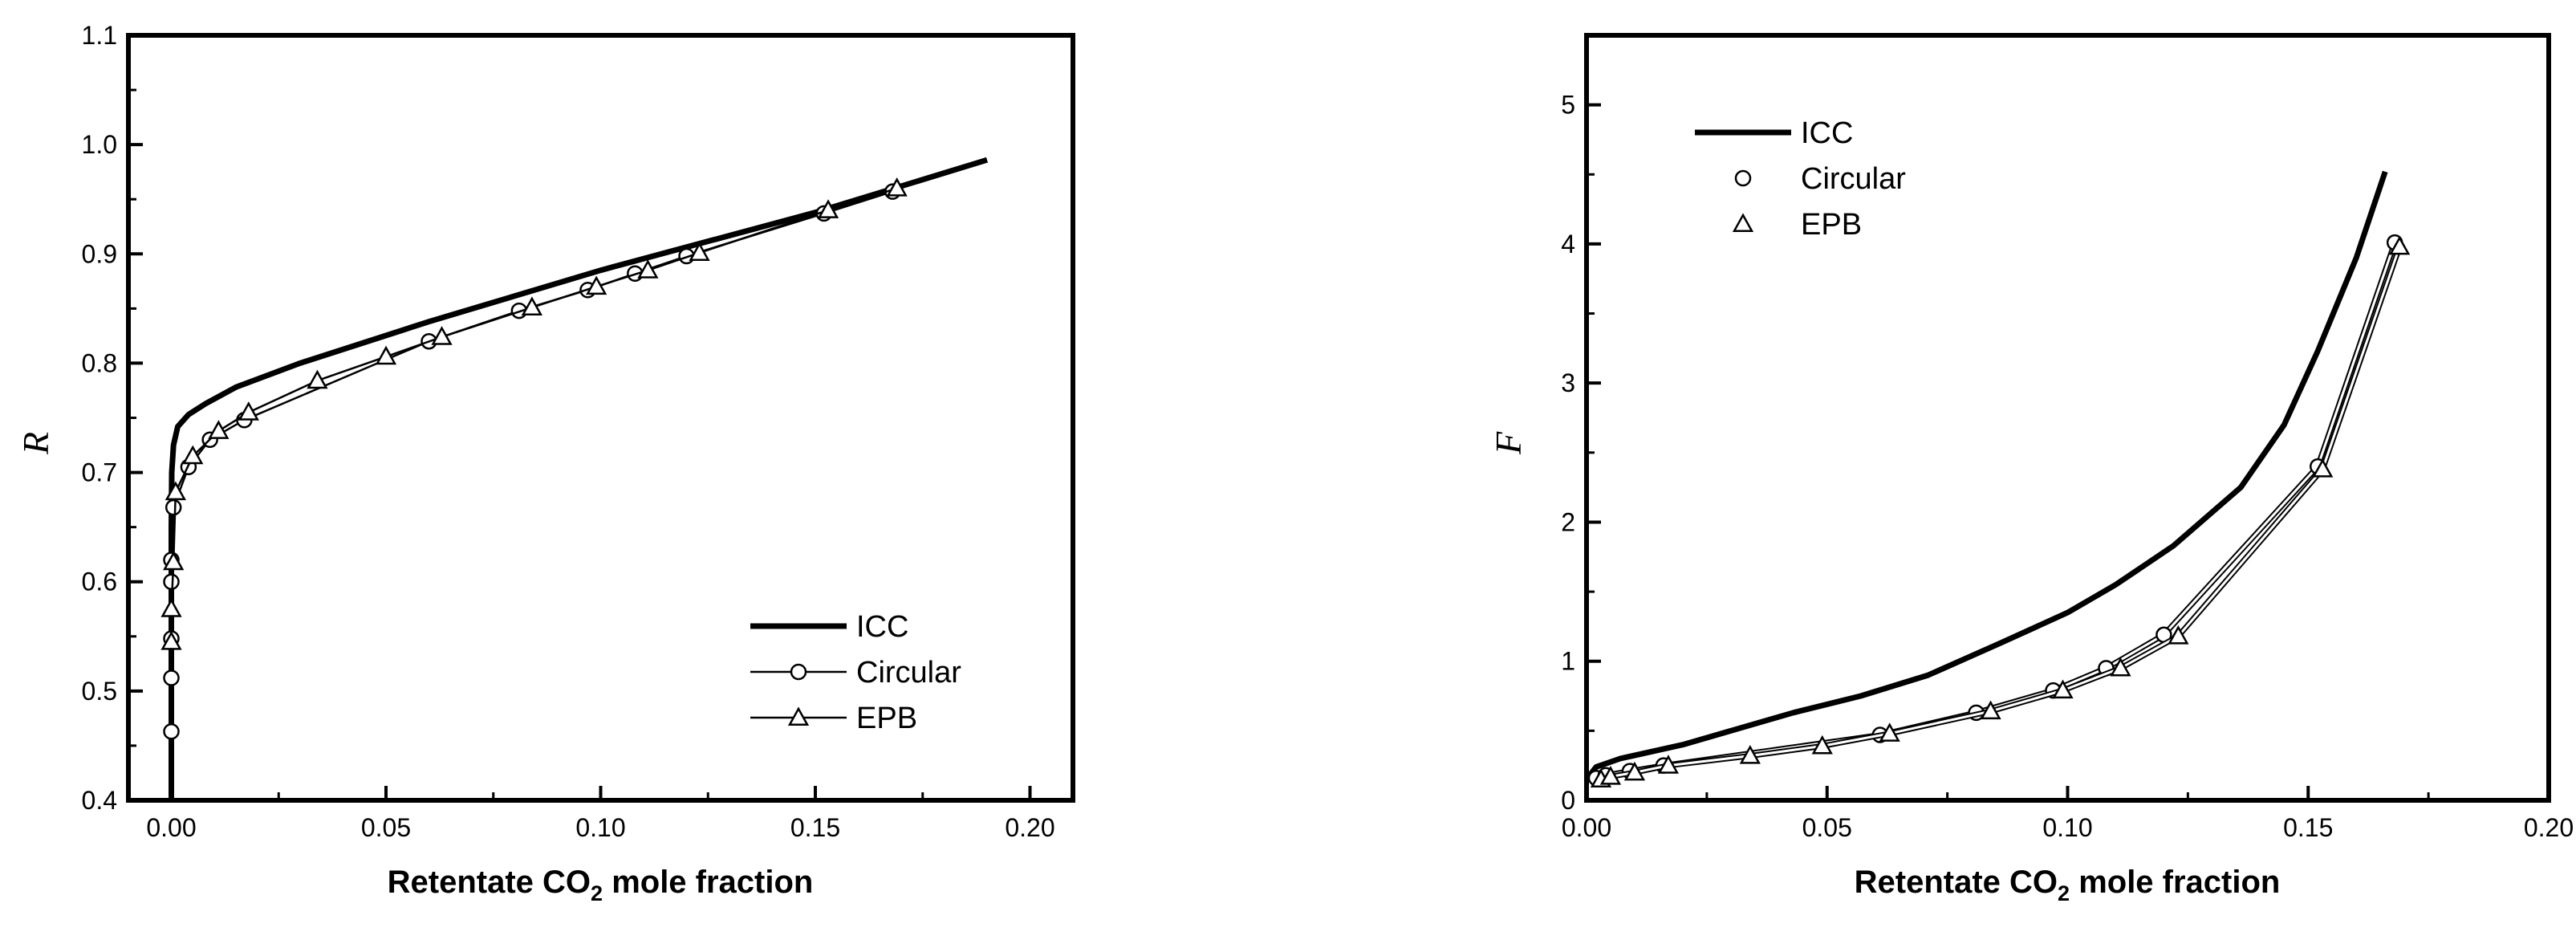  What do you see at coordinates (1801, 179) in the screenshot?
I see `chart-f-legend: ICC Circular EPB` at bounding box center [1801, 179].